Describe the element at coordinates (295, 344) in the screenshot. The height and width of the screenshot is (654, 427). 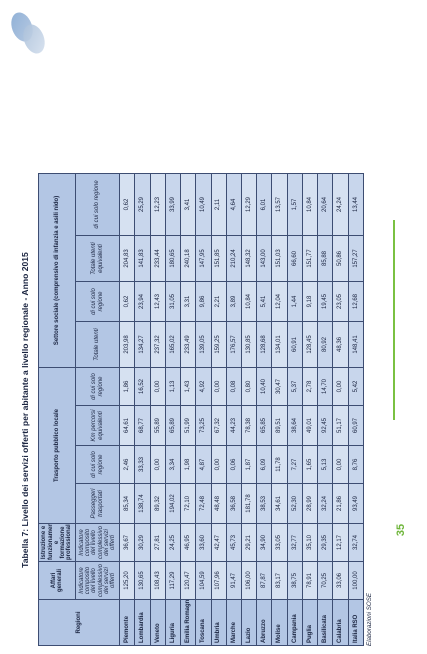
I see `value-cell: 60,91` at that location.